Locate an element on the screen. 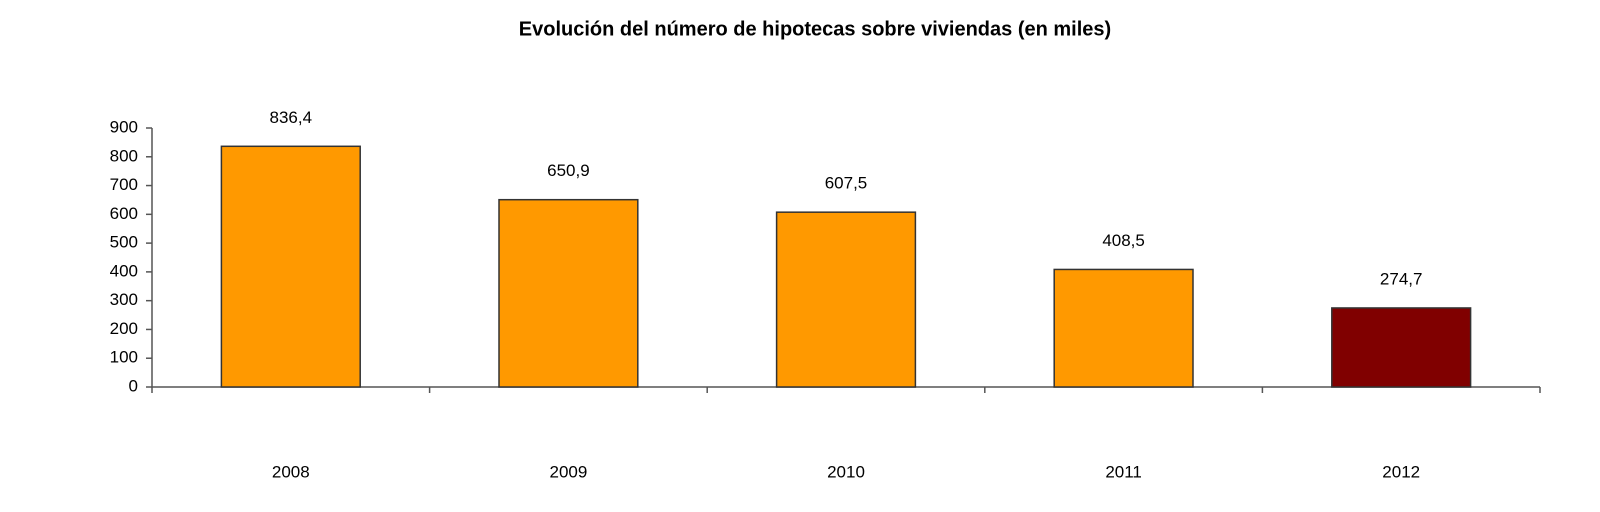 Image resolution: width=1600 pixels, height=512 pixels. value-label: 836,4 is located at coordinates (291, 117).